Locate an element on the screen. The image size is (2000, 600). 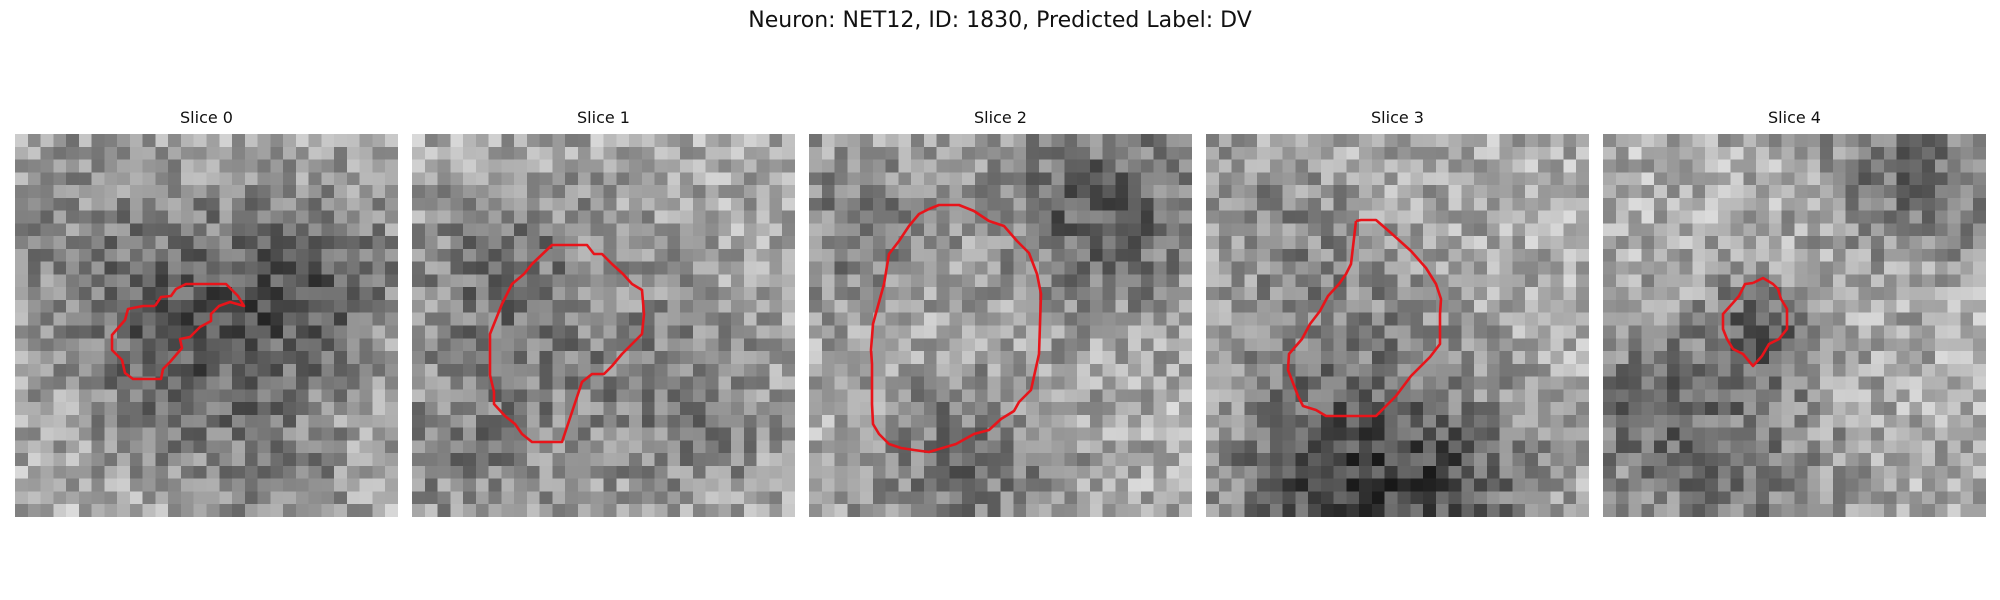
slice-panel-2: Slice 2 is located at coordinates (1000, 312).